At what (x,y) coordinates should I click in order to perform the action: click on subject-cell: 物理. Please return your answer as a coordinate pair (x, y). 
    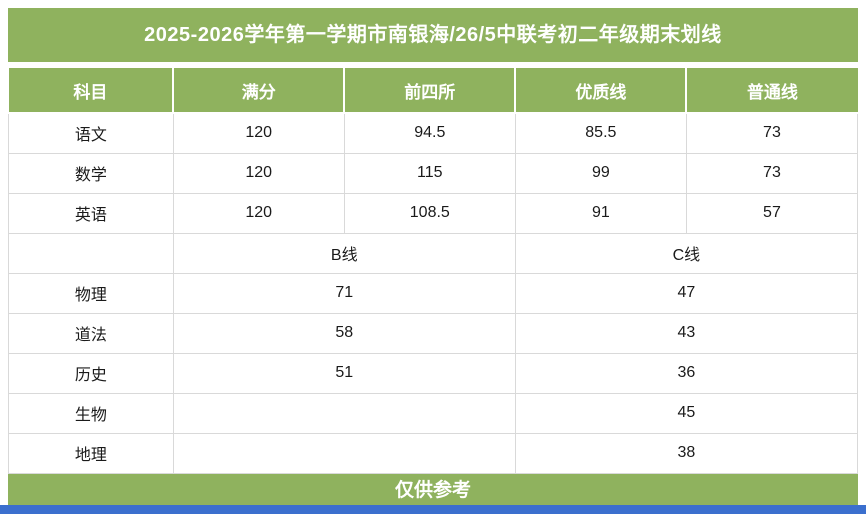
    Looking at the image, I should click on (91, 293).